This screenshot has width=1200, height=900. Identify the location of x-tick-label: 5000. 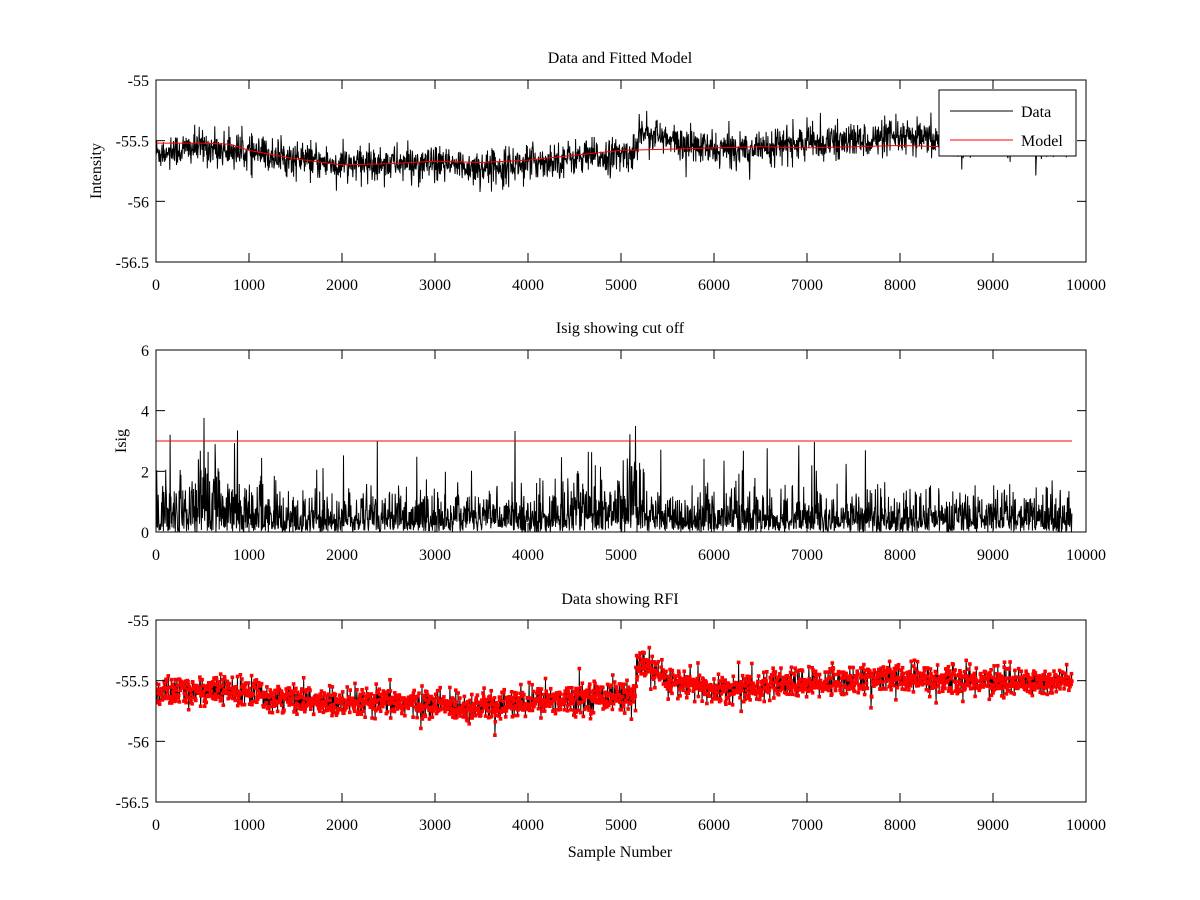
(621, 825).